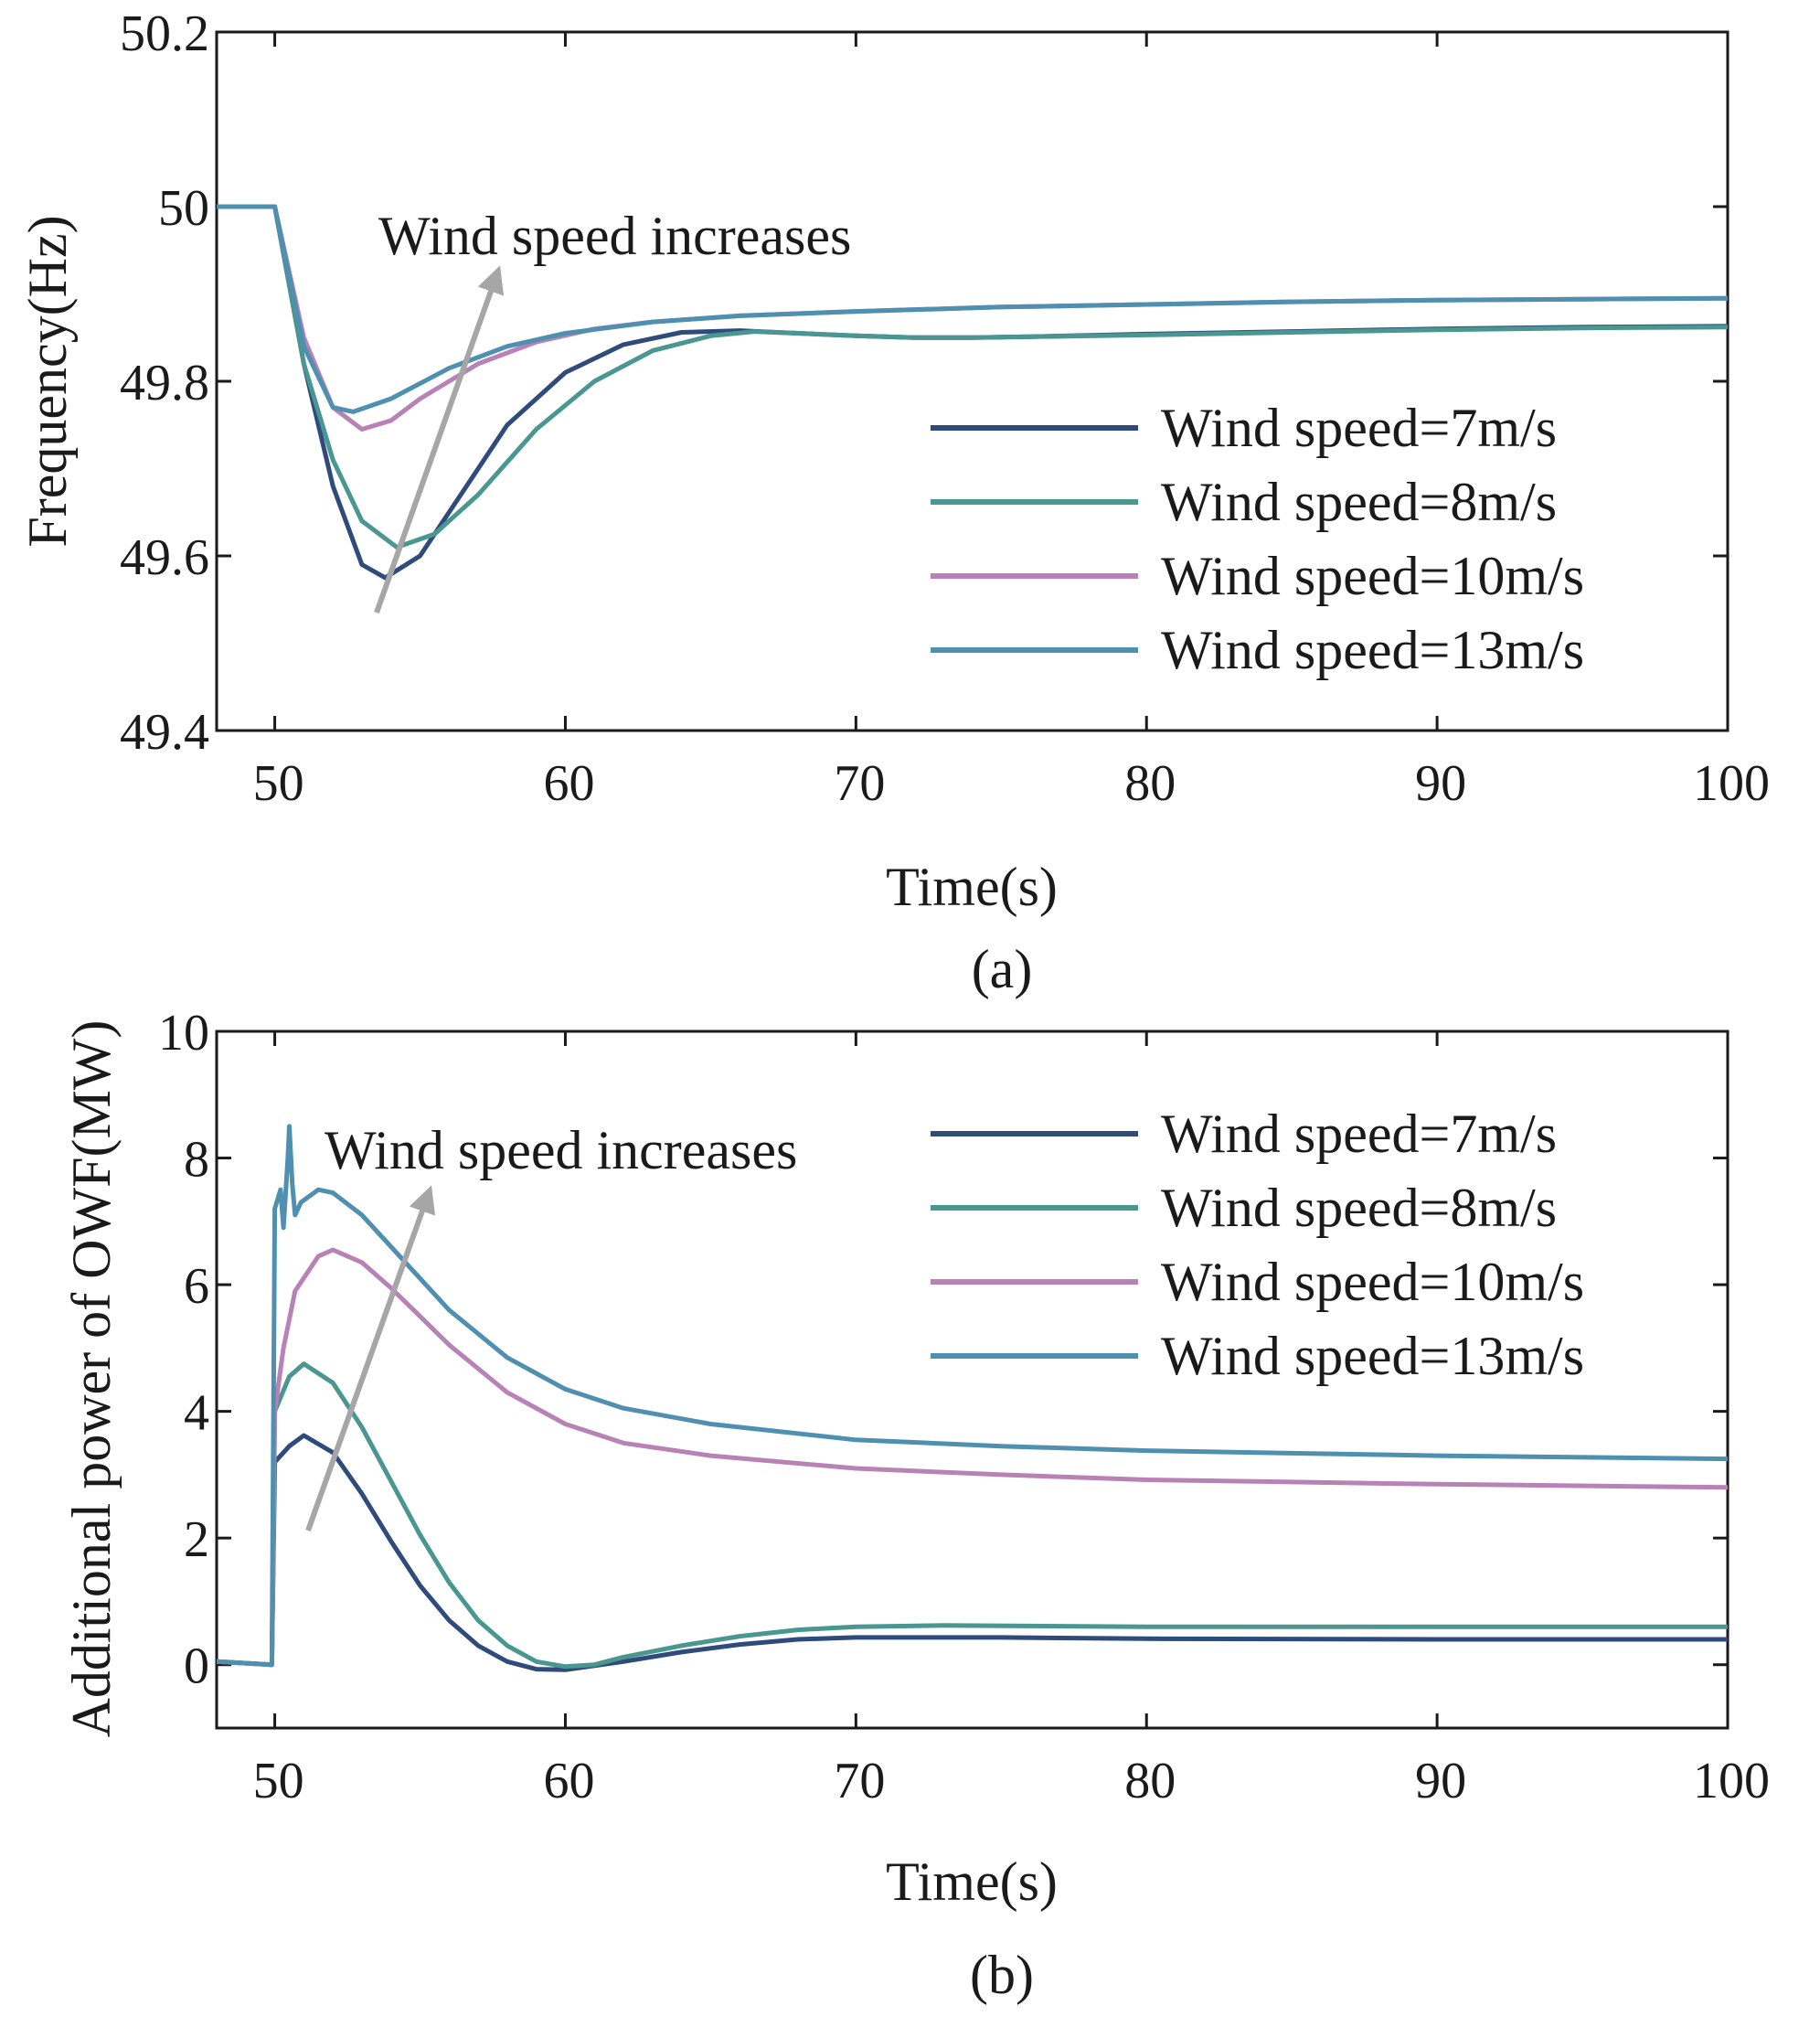  I want to click on y-tick-label: 2, so click(197, 1539).